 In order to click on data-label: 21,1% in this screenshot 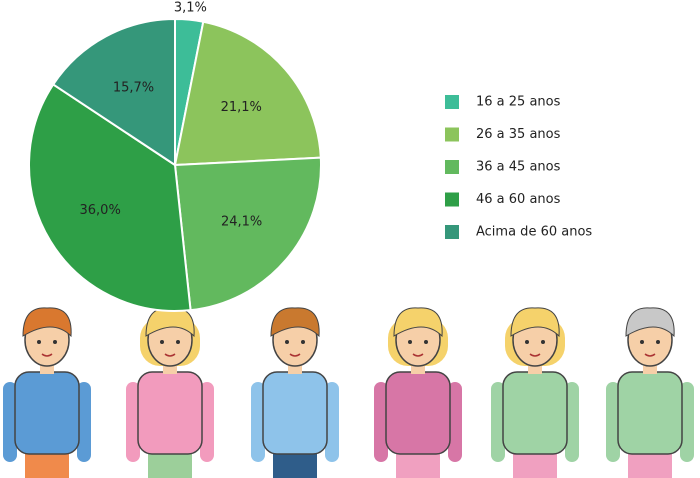, I will do `click(241, 107)`.